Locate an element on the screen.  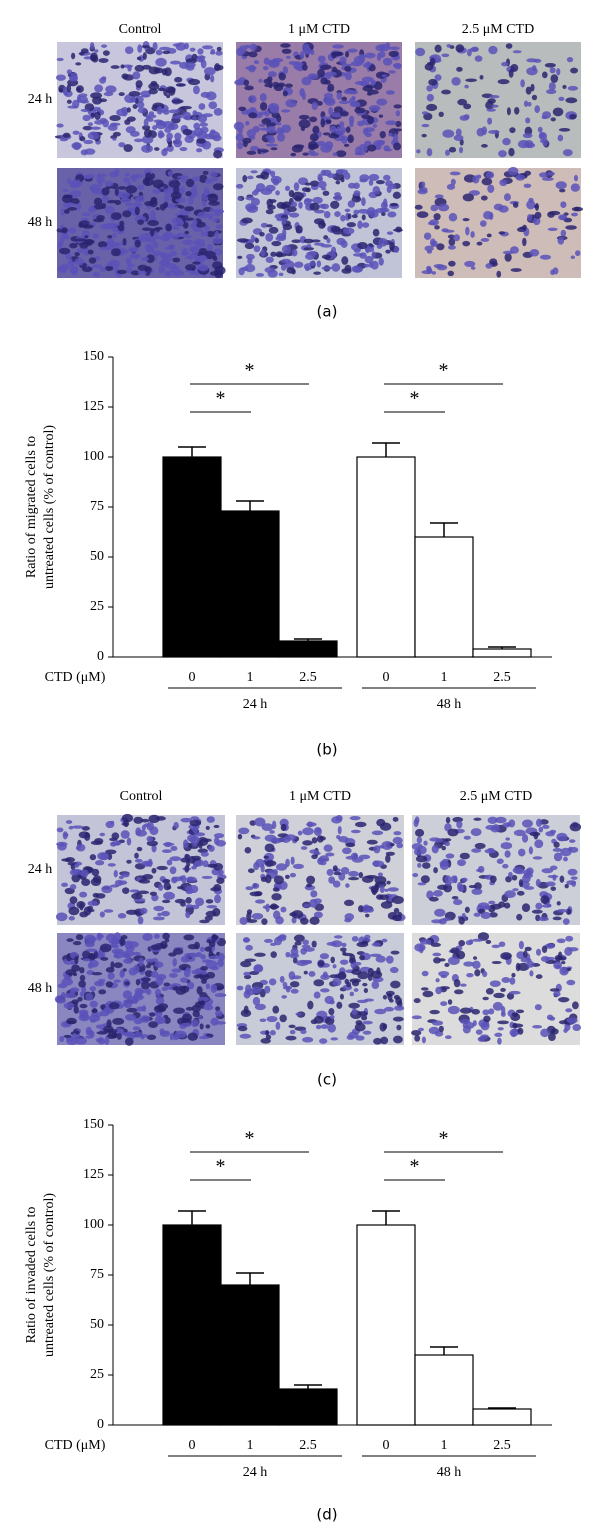
micrograph is located at coordinates (496, 988).